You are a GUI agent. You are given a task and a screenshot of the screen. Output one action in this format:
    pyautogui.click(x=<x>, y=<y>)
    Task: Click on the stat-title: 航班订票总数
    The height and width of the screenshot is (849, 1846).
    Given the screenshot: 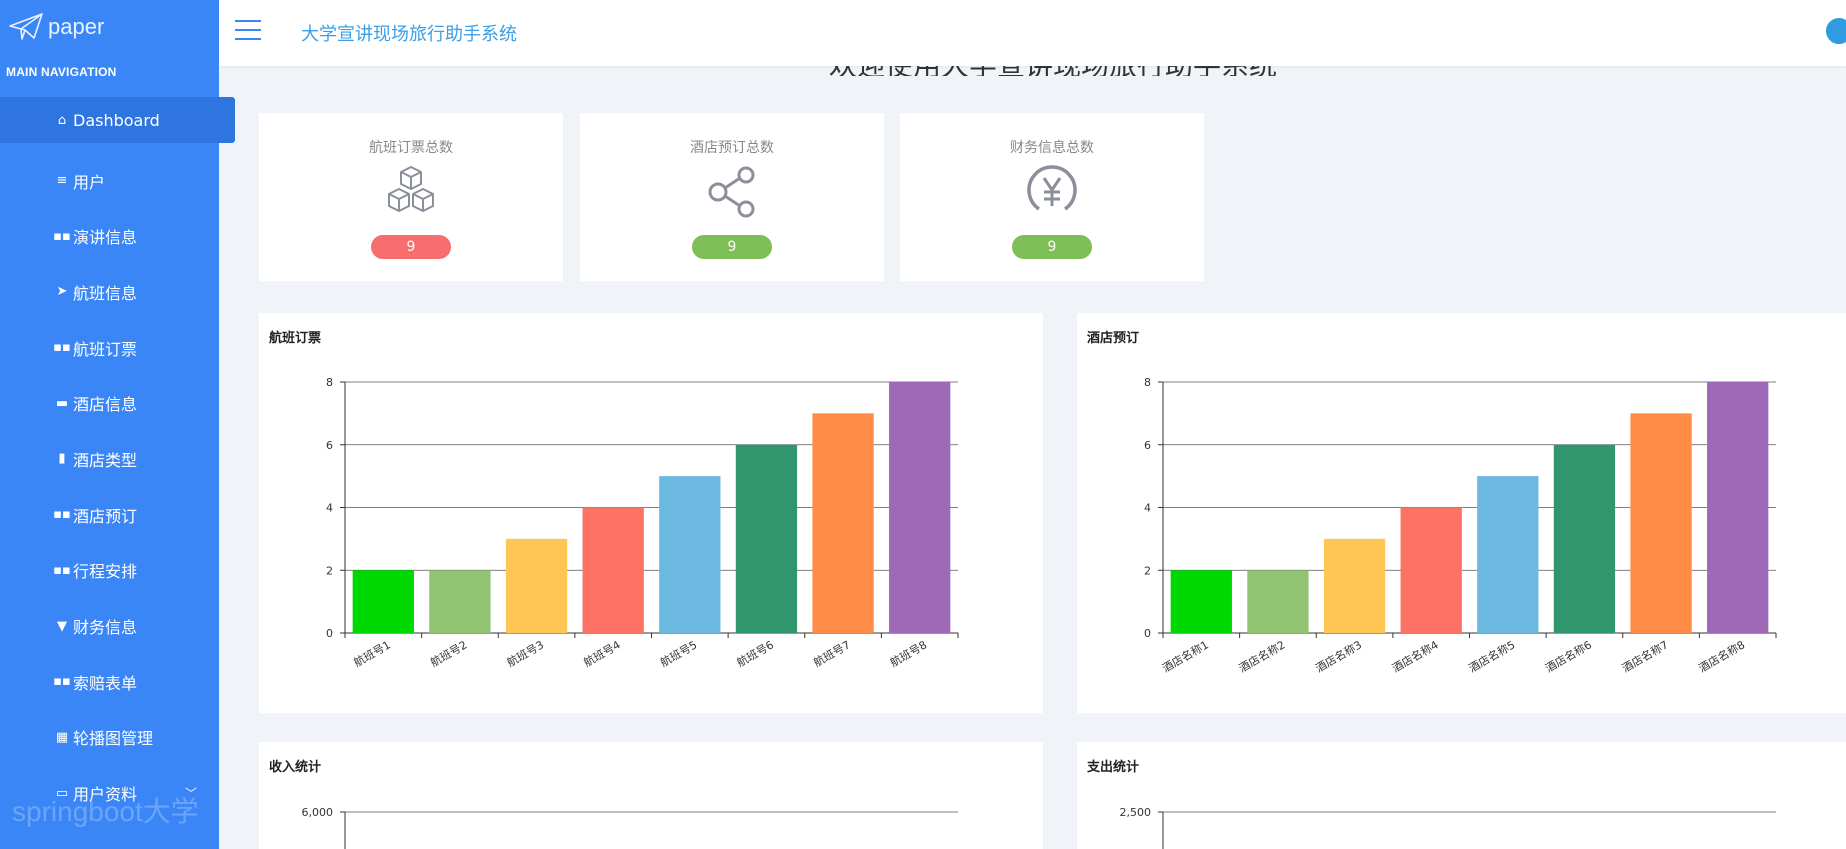 What is the action you would take?
    pyautogui.click(x=411, y=148)
    